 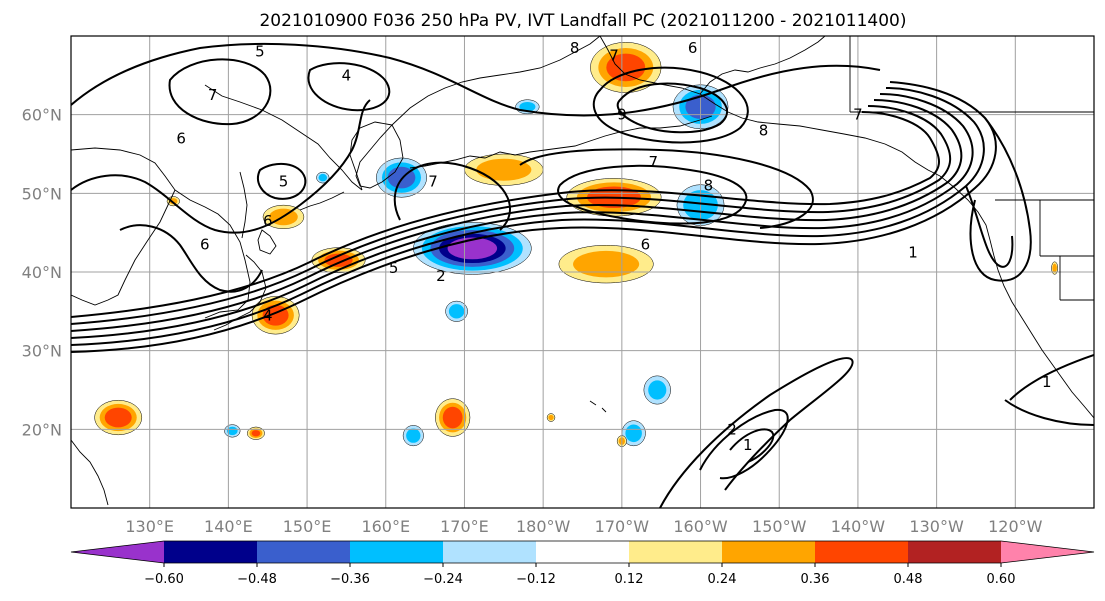 I want to click on lon-tick-label: 180°W, so click(x=543, y=526).